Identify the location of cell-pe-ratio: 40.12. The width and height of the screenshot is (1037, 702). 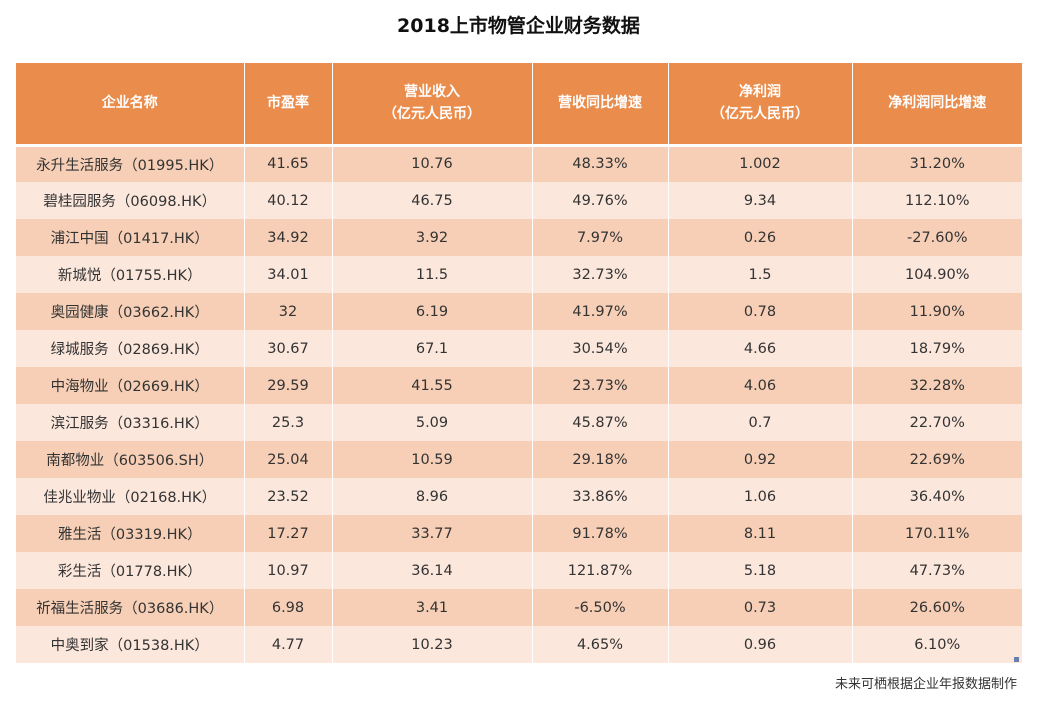
(288, 200).